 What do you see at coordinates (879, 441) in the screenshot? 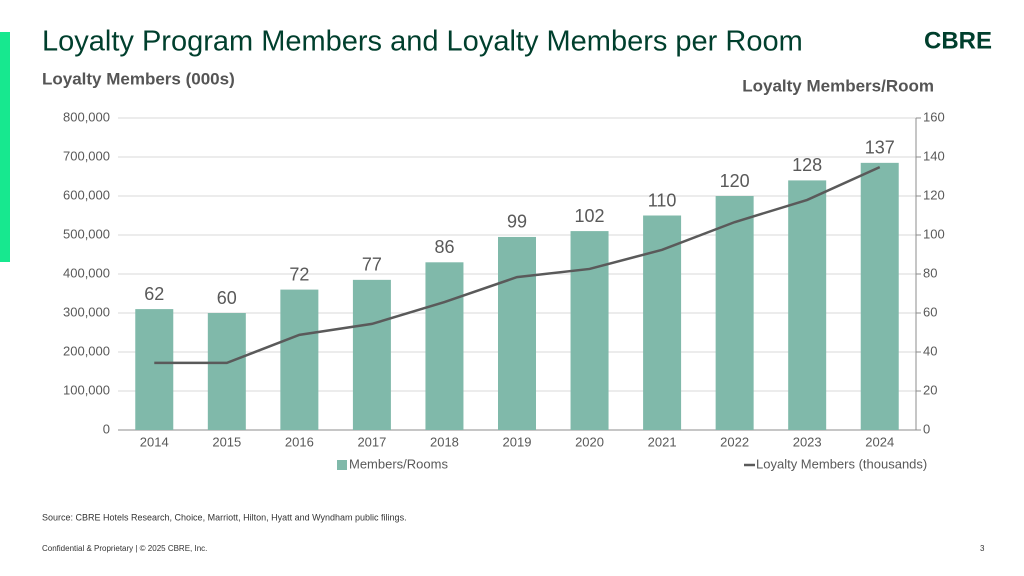
I see `x-tick-label: 2024` at bounding box center [879, 441].